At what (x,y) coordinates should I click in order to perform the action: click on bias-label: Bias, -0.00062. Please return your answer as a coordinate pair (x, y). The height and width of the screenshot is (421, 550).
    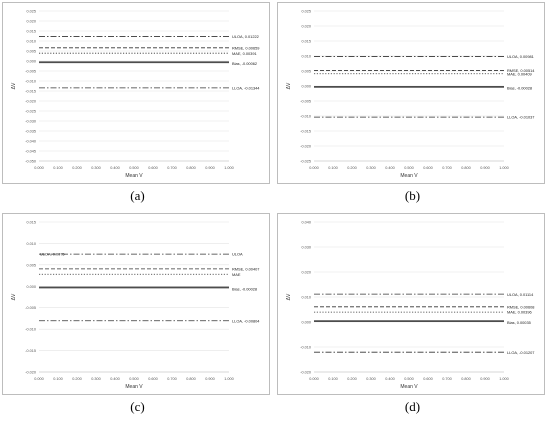
    Looking at the image, I should click on (244, 63).